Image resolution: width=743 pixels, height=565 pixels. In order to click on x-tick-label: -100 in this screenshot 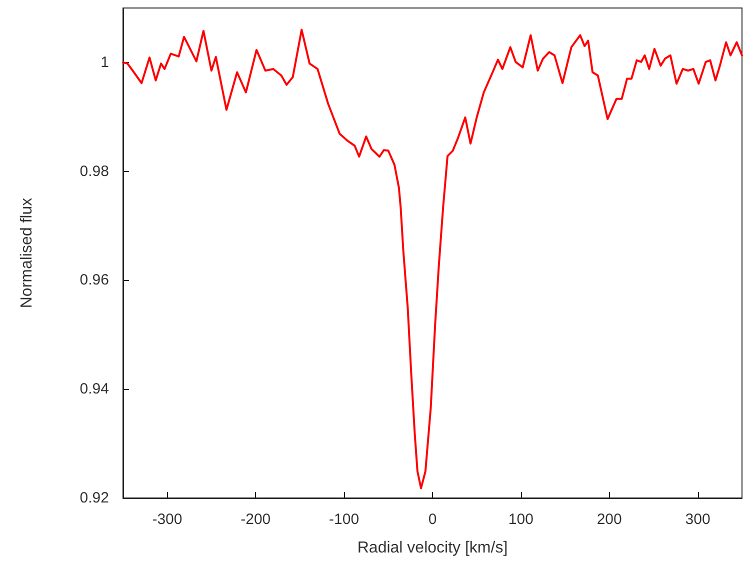, I will do `click(344, 519)`.